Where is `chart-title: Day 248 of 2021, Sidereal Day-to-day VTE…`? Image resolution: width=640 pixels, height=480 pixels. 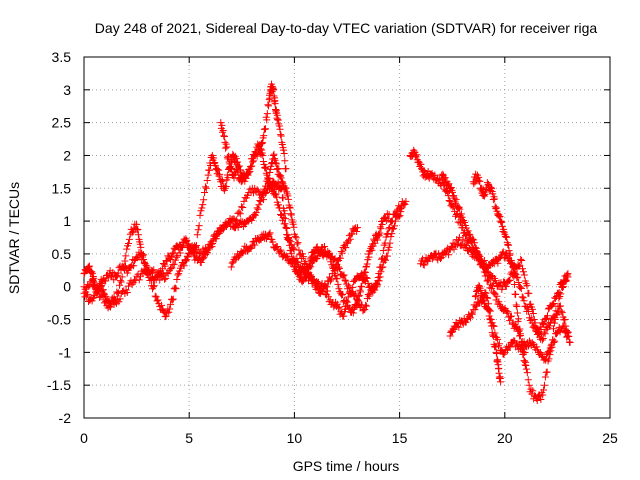
chart-title: Day 248 of 2021, Sidereal Day-to-day VTE… is located at coordinates (346, 28).